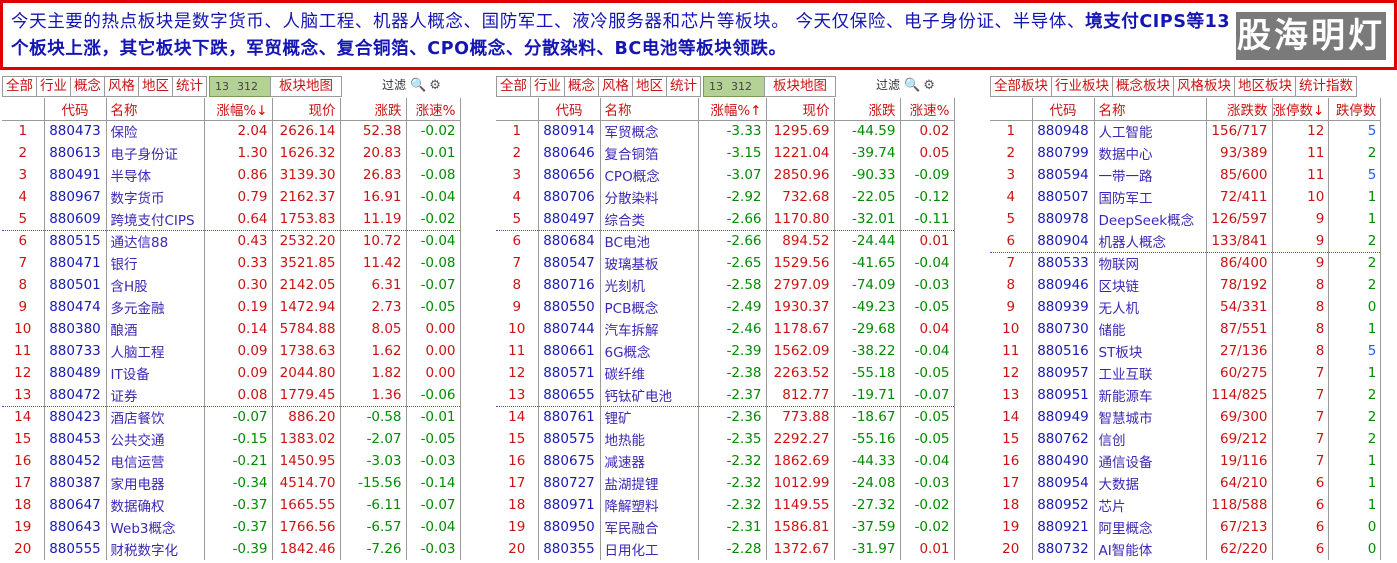  What do you see at coordinates (231, 285) in the screenshot?
I see `table-row: 8 880501 含H股 0.30 2142.05 6.31 -0.07` at bounding box center [231, 285].